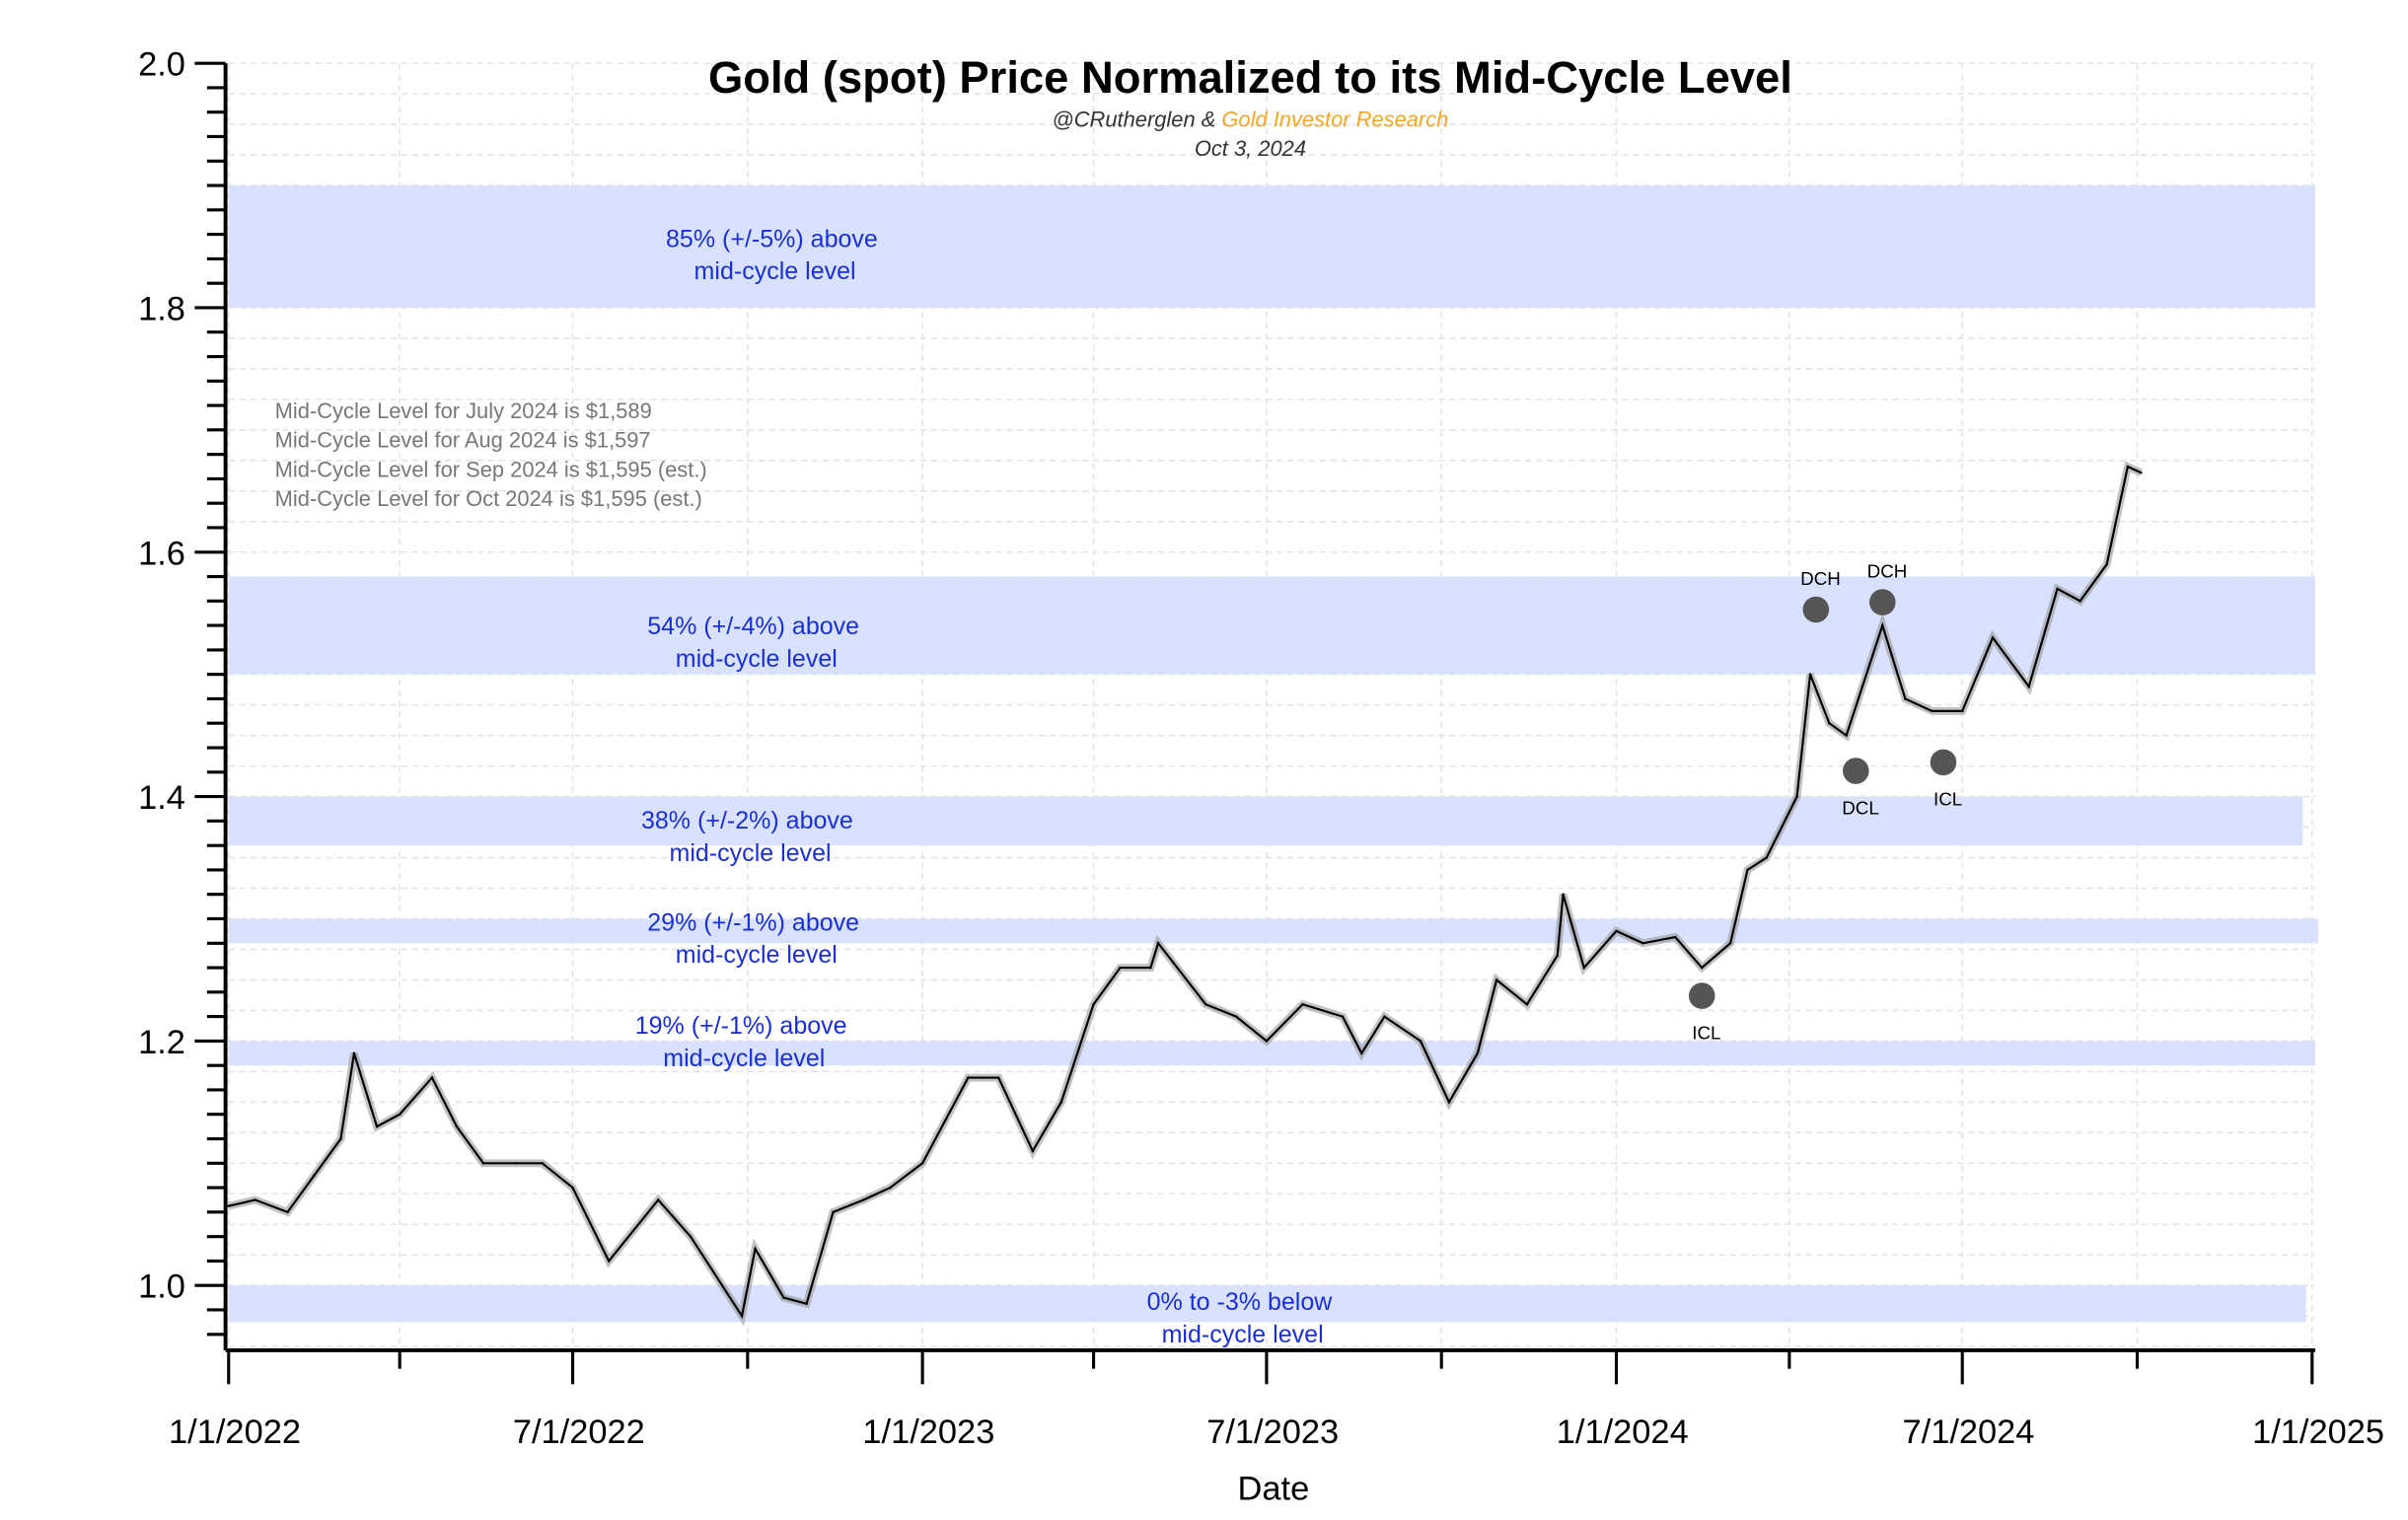 The width and height of the screenshot is (2408, 1520). Describe the element at coordinates (1272, 1432) in the screenshot. I see `x-tick-label: 7/1/2023` at that location.